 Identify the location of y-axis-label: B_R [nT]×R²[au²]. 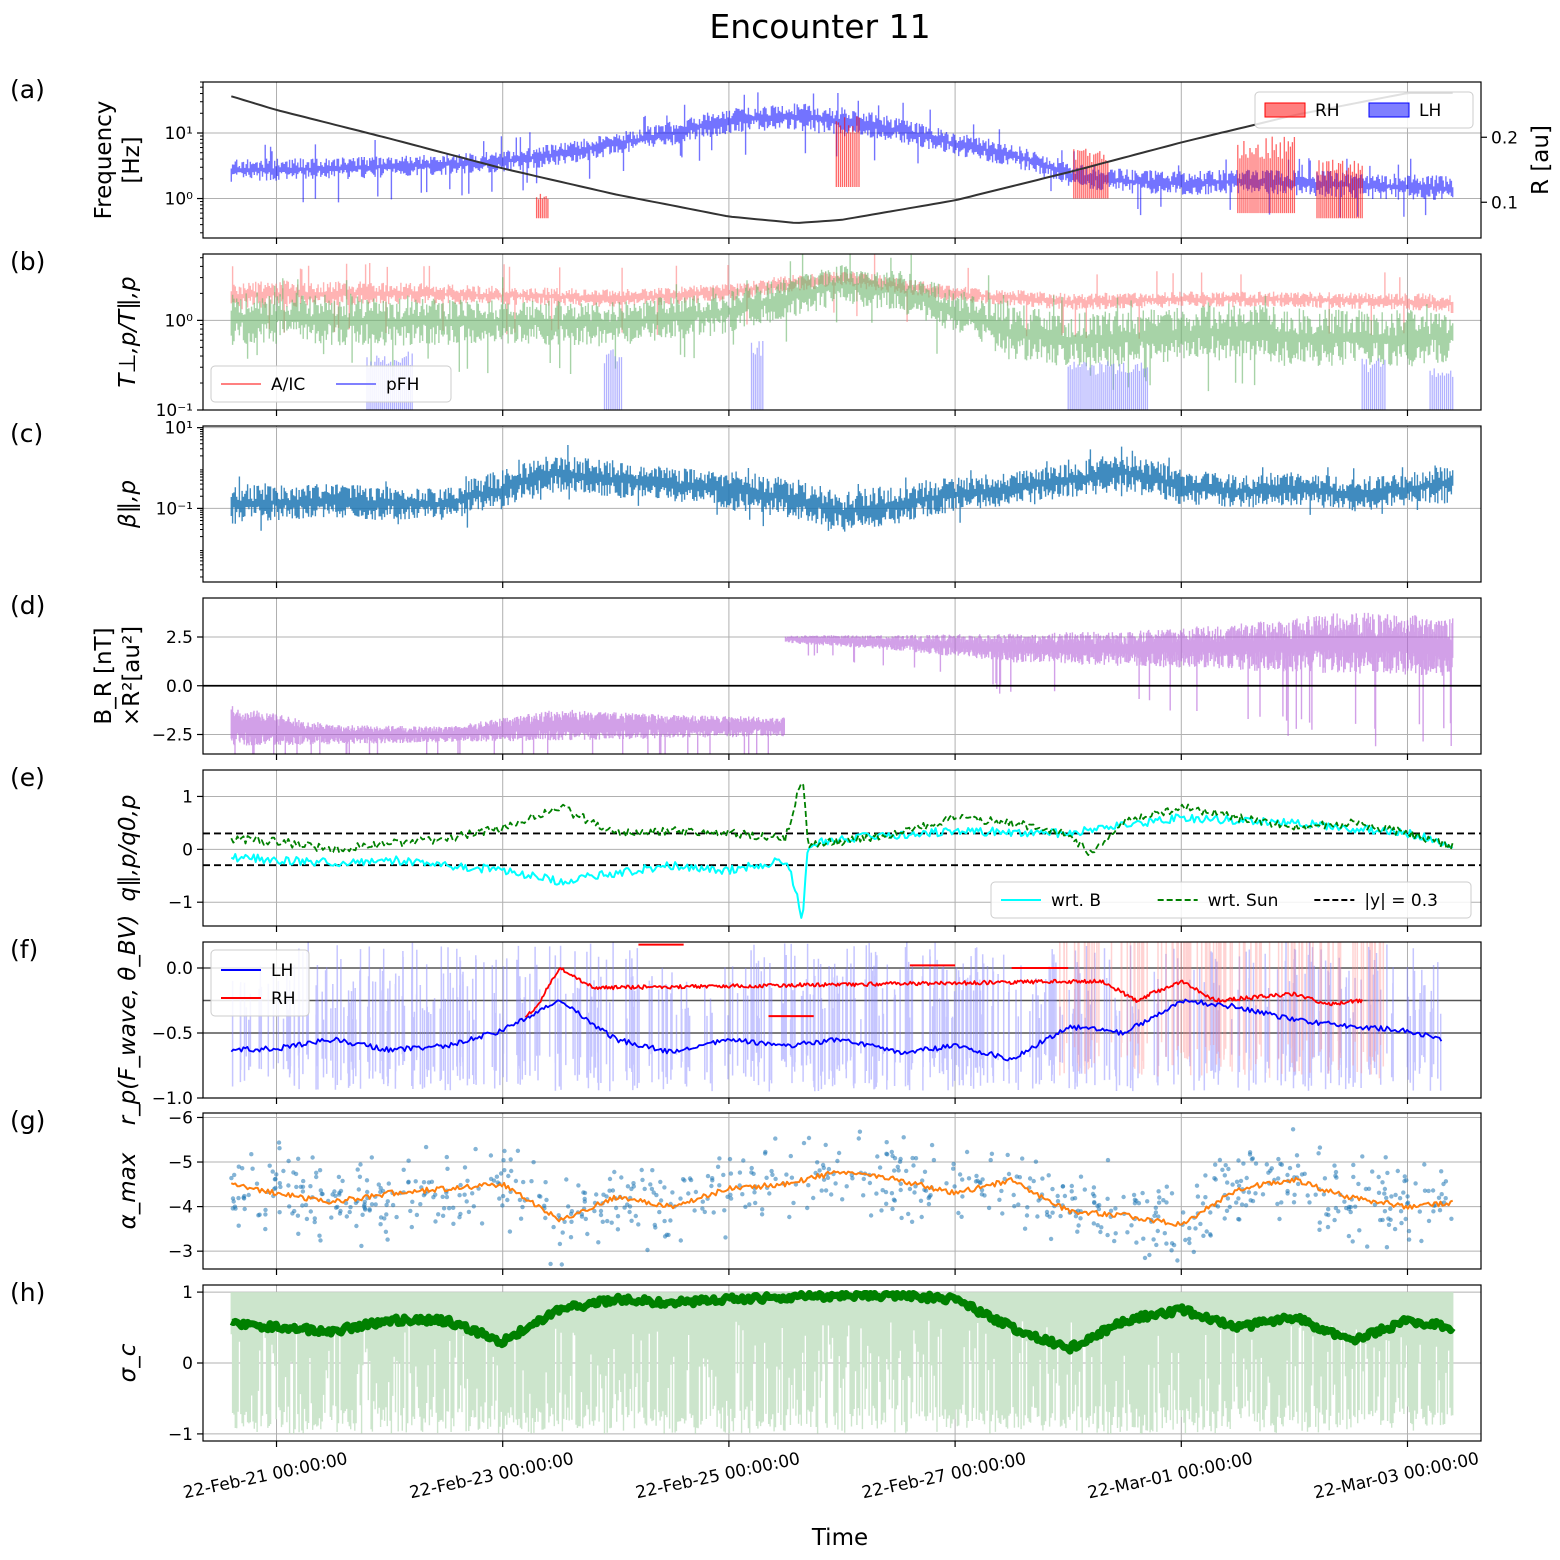
(118, 676).